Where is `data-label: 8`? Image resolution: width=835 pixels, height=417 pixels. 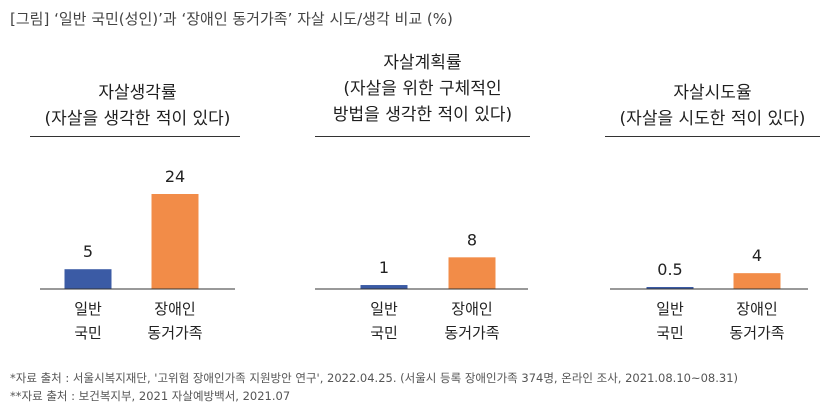 data-label: 8 is located at coordinates (472, 239).